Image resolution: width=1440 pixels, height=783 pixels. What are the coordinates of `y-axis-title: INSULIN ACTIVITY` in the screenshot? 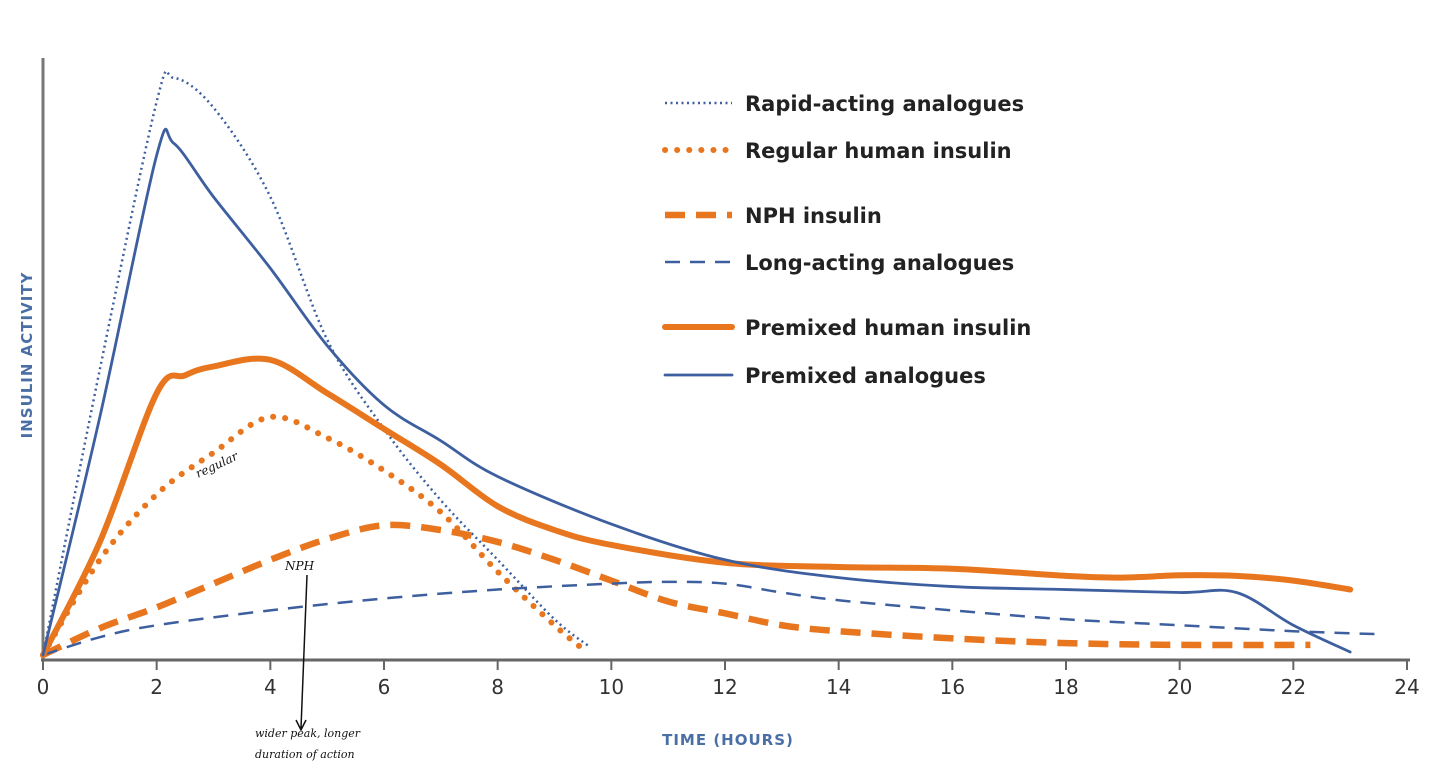 It's located at (27, 354).